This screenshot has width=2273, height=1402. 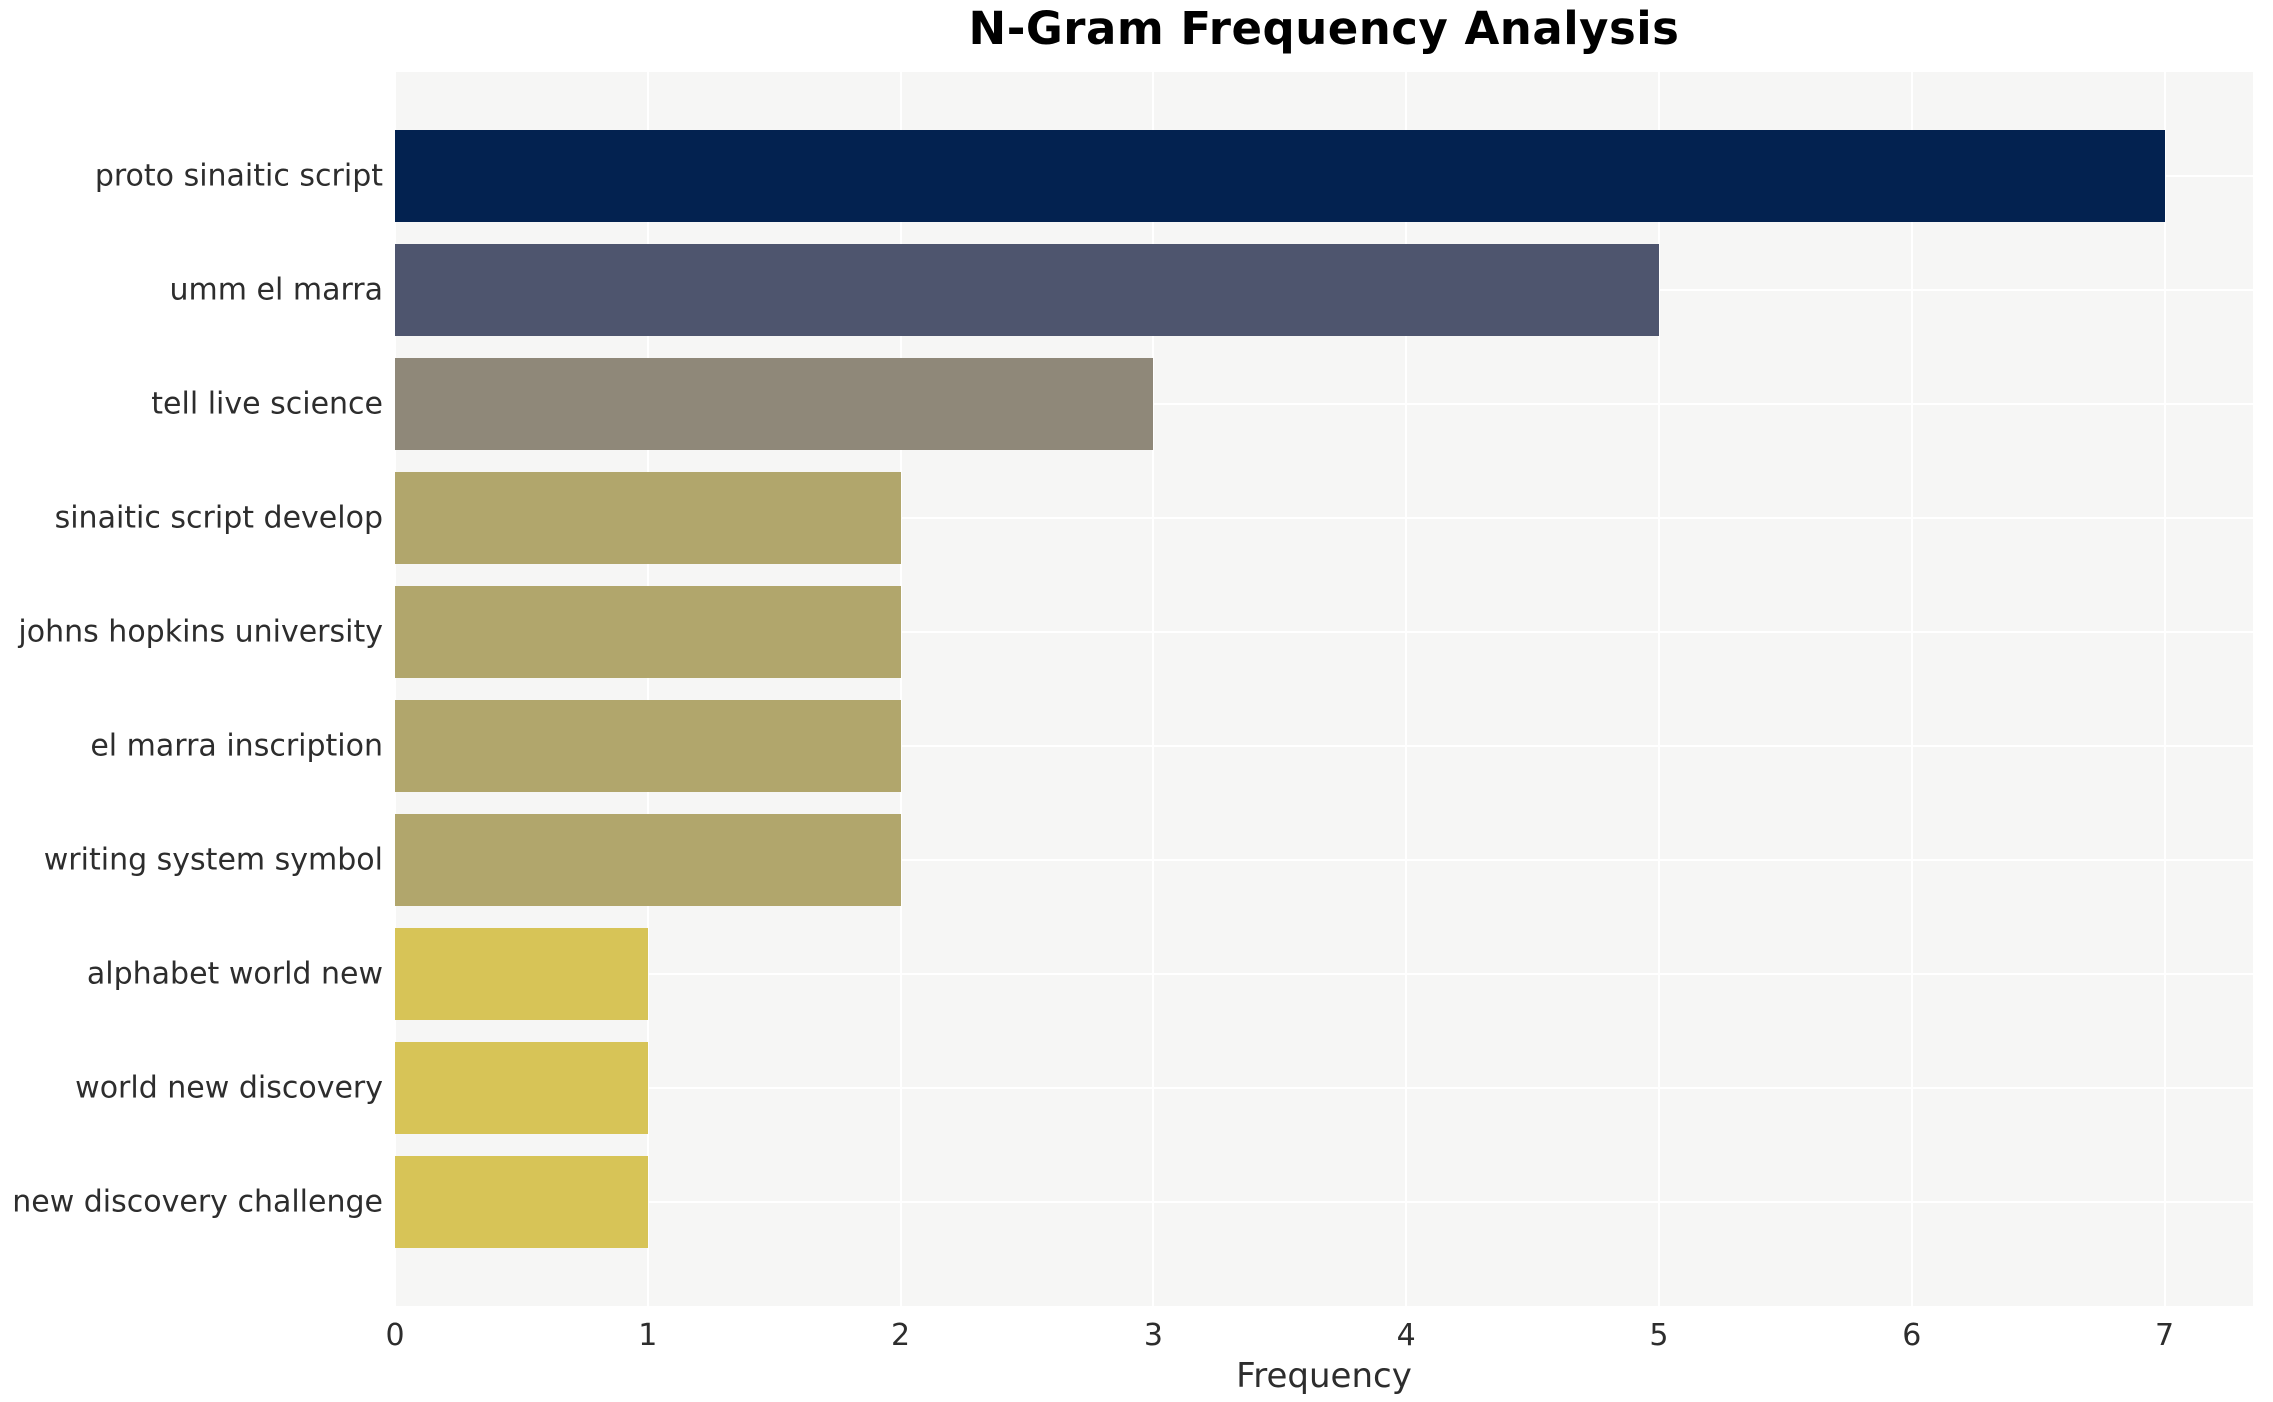 I want to click on x-tick-label: 6, so click(x=1912, y=1335).